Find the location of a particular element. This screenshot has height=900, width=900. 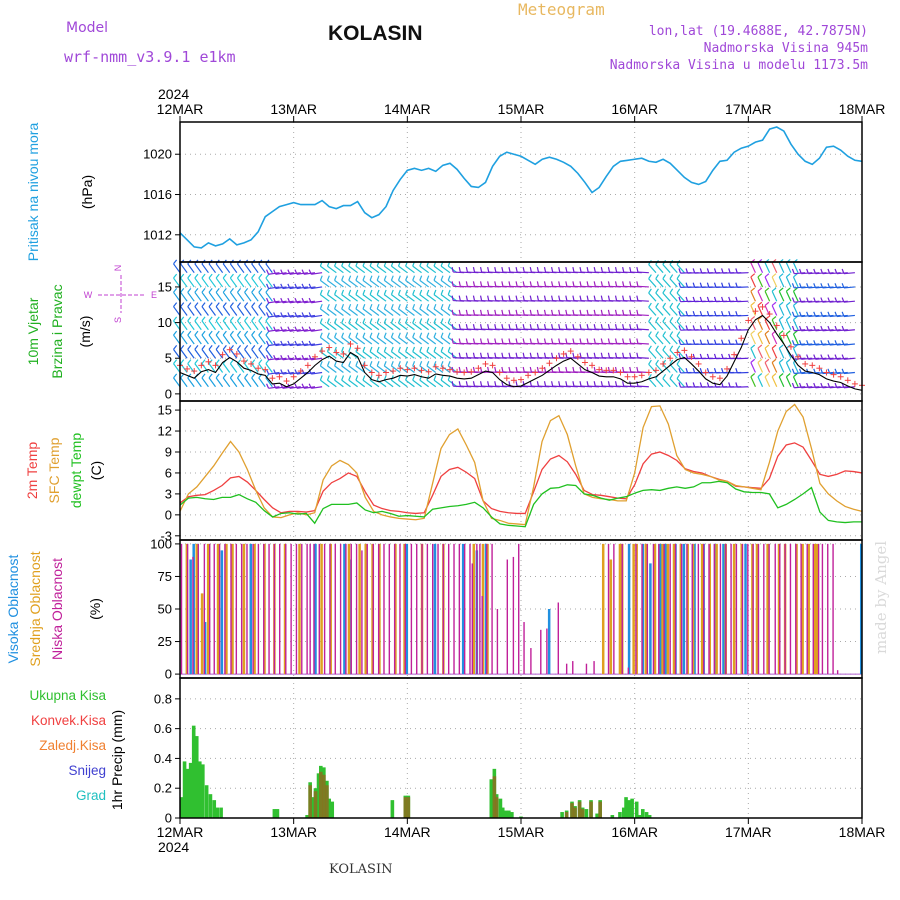

pressure-line is located at coordinates (521, 187).